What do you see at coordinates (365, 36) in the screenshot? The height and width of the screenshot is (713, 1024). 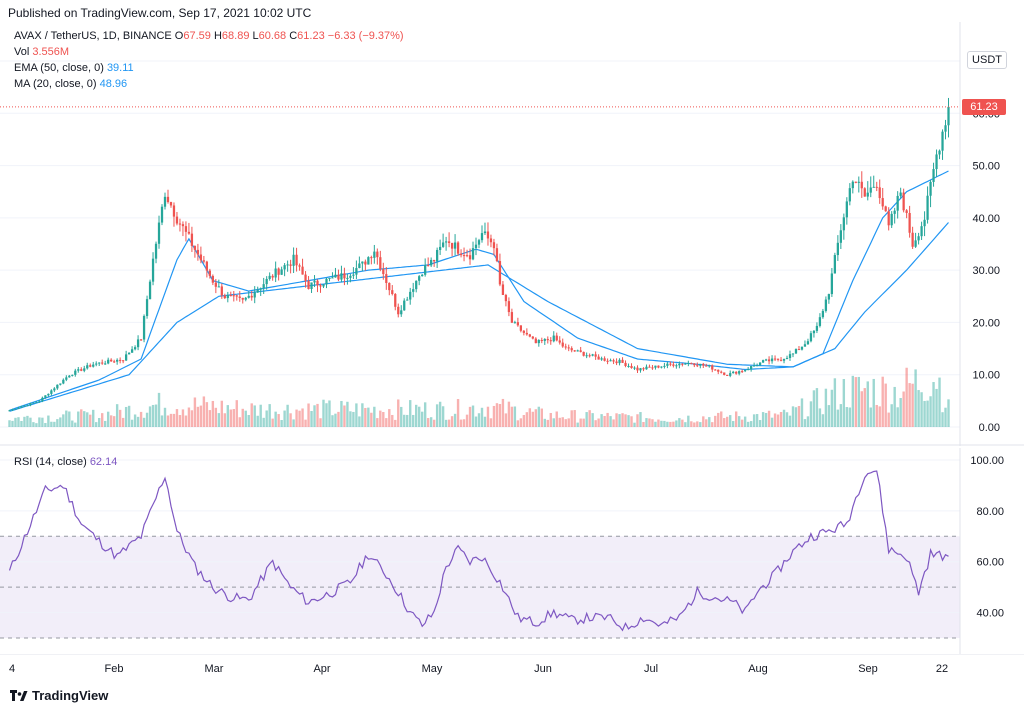 I see `change-value: −6.33 (−9.37%)` at bounding box center [365, 36].